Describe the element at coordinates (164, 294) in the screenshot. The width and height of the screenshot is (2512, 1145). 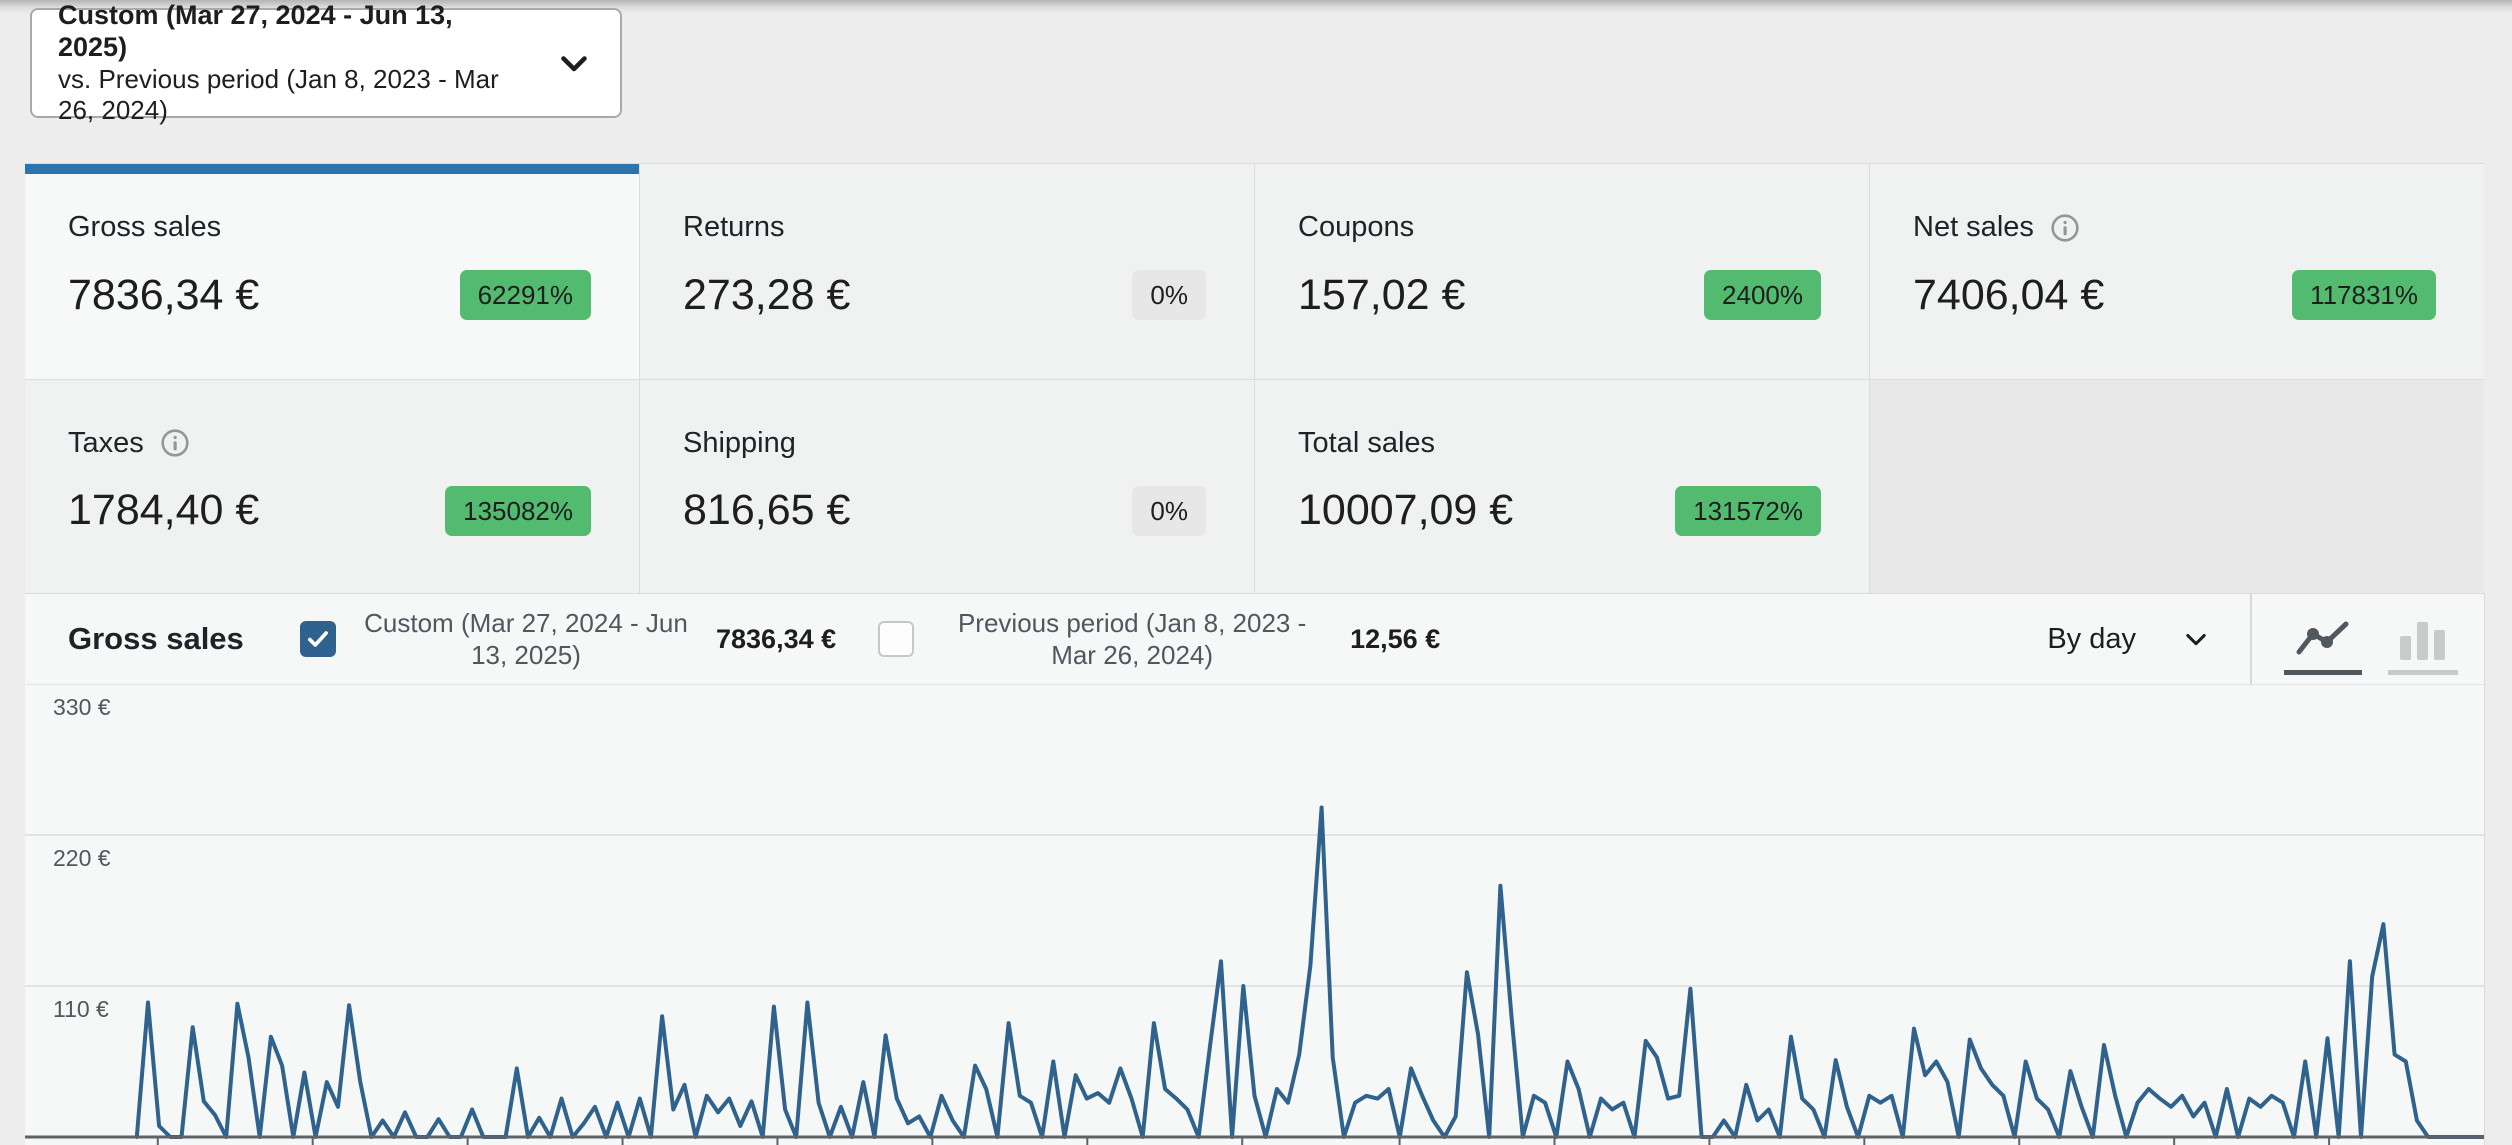
I see `card-value: 7836,34 €` at that location.